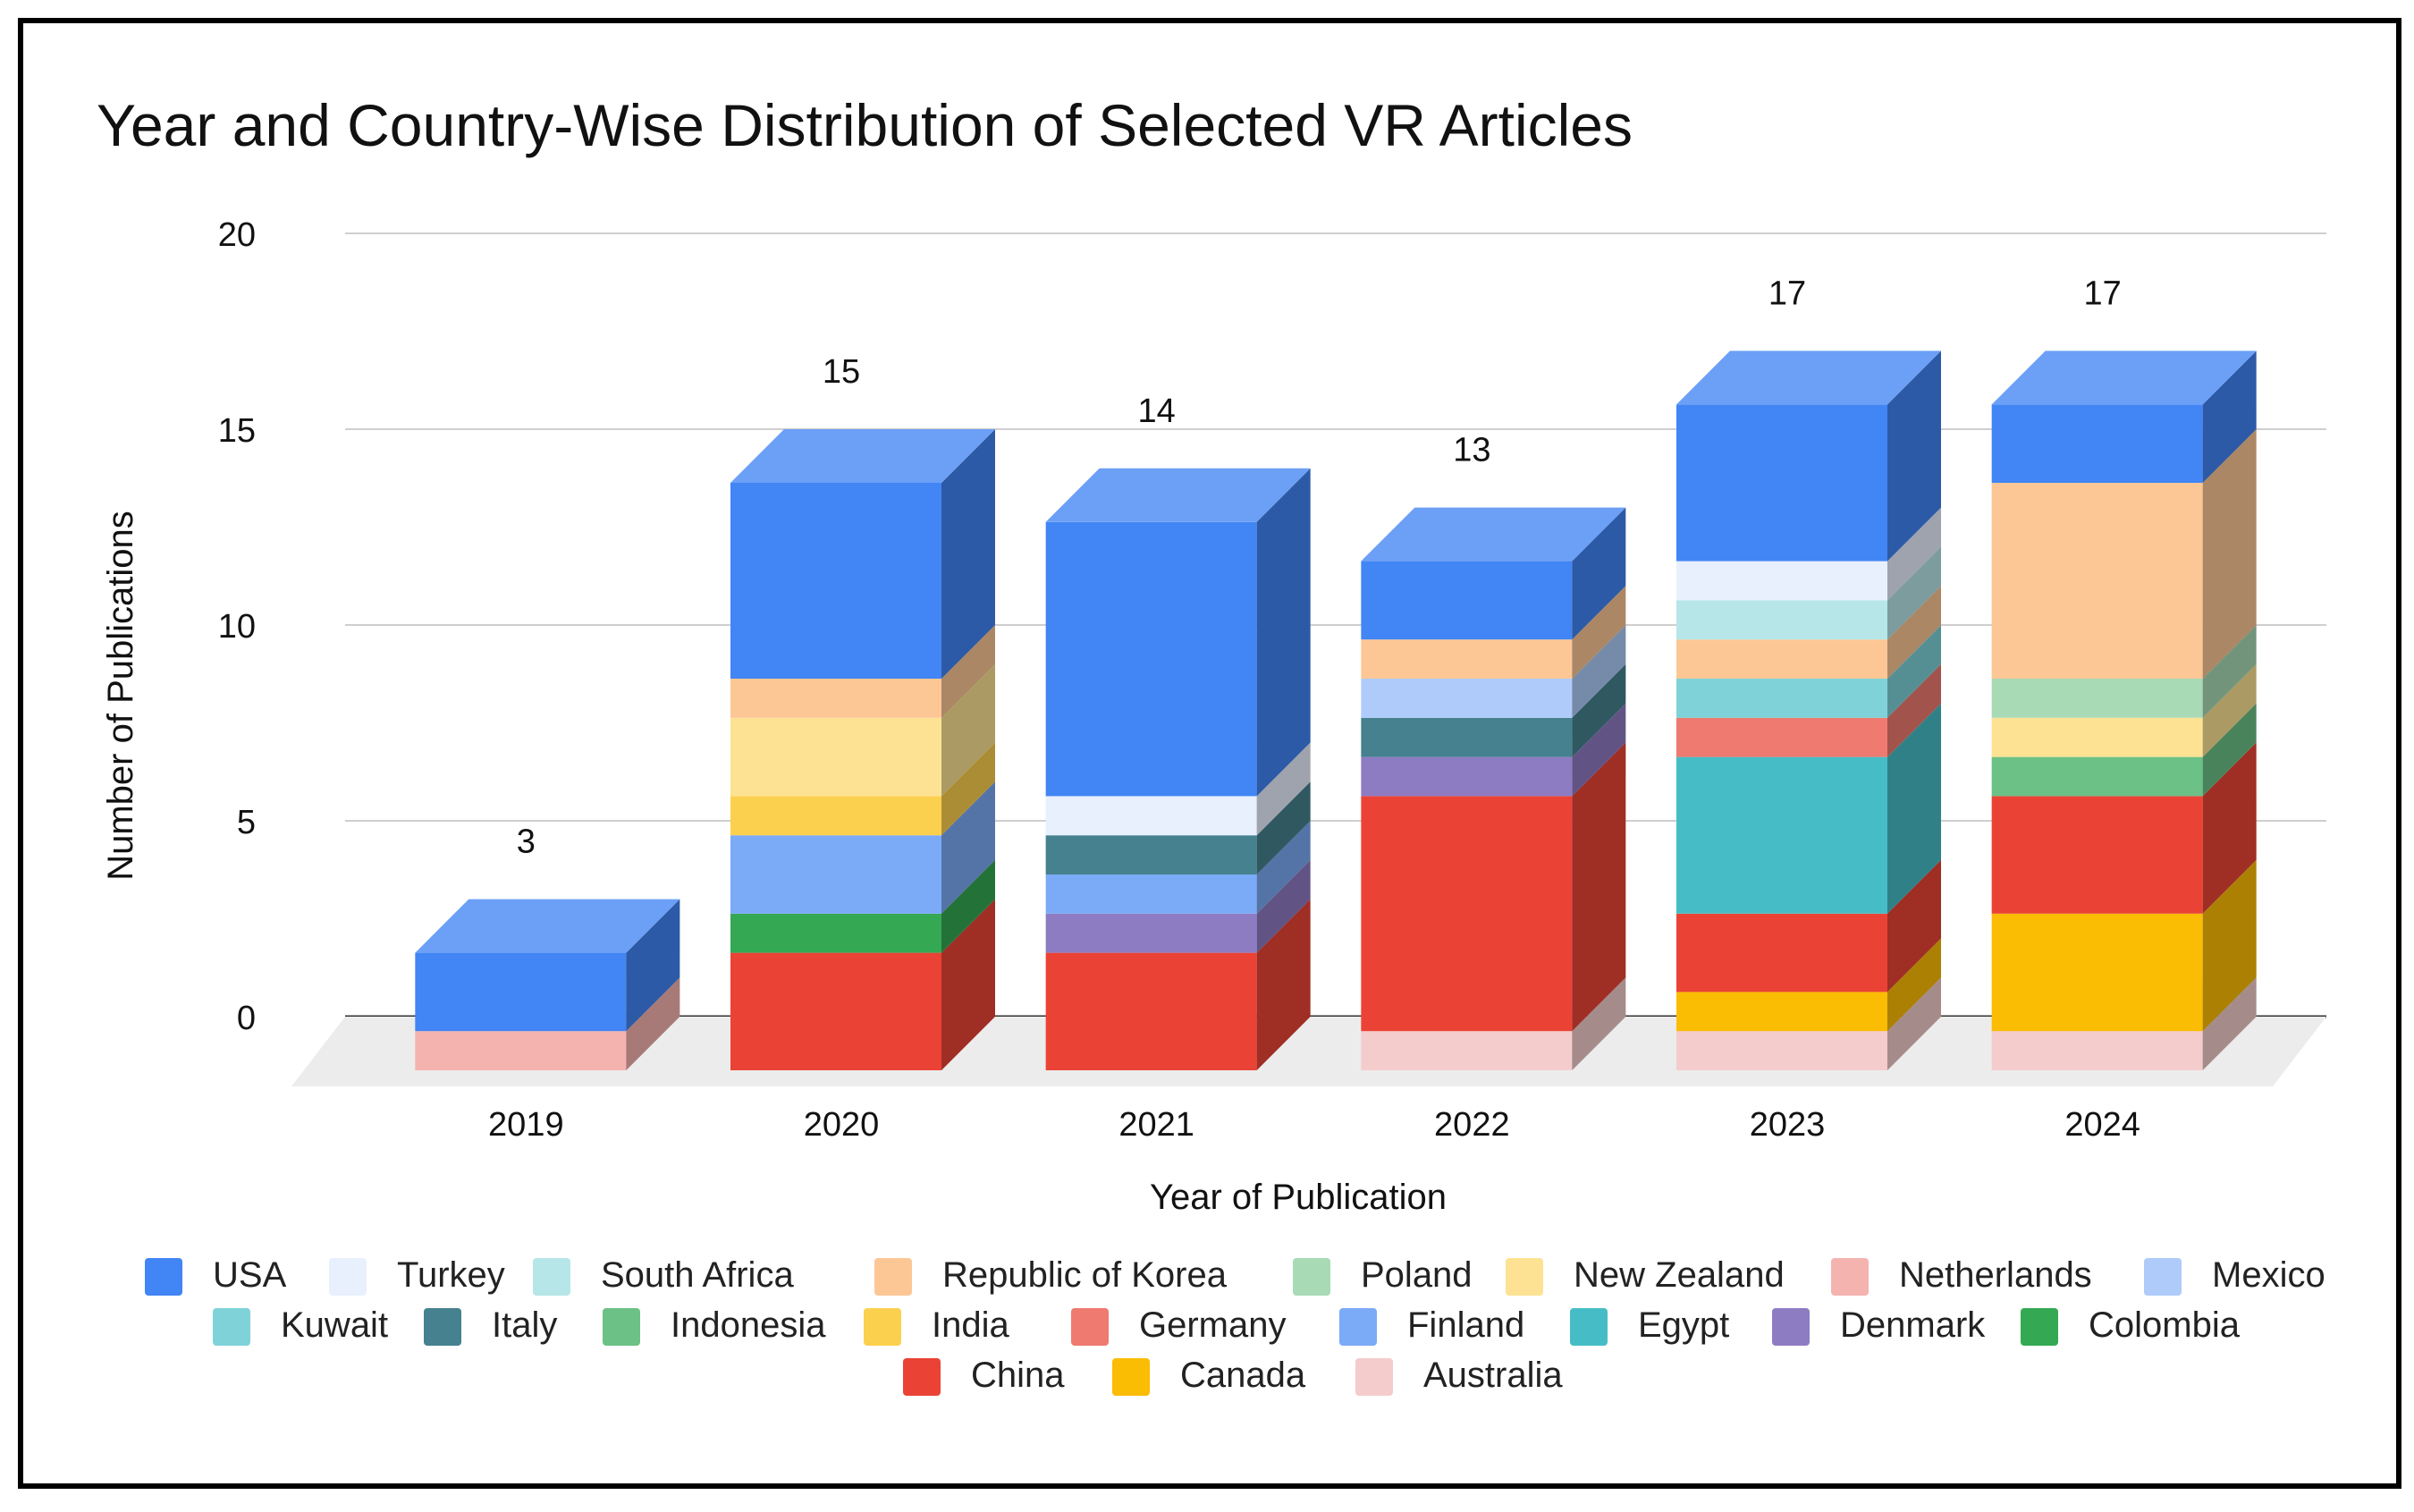 The height and width of the screenshot is (1512, 2414). What do you see at coordinates (1961, 1276) in the screenshot?
I see `legend-item: Netherlands` at bounding box center [1961, 1276].